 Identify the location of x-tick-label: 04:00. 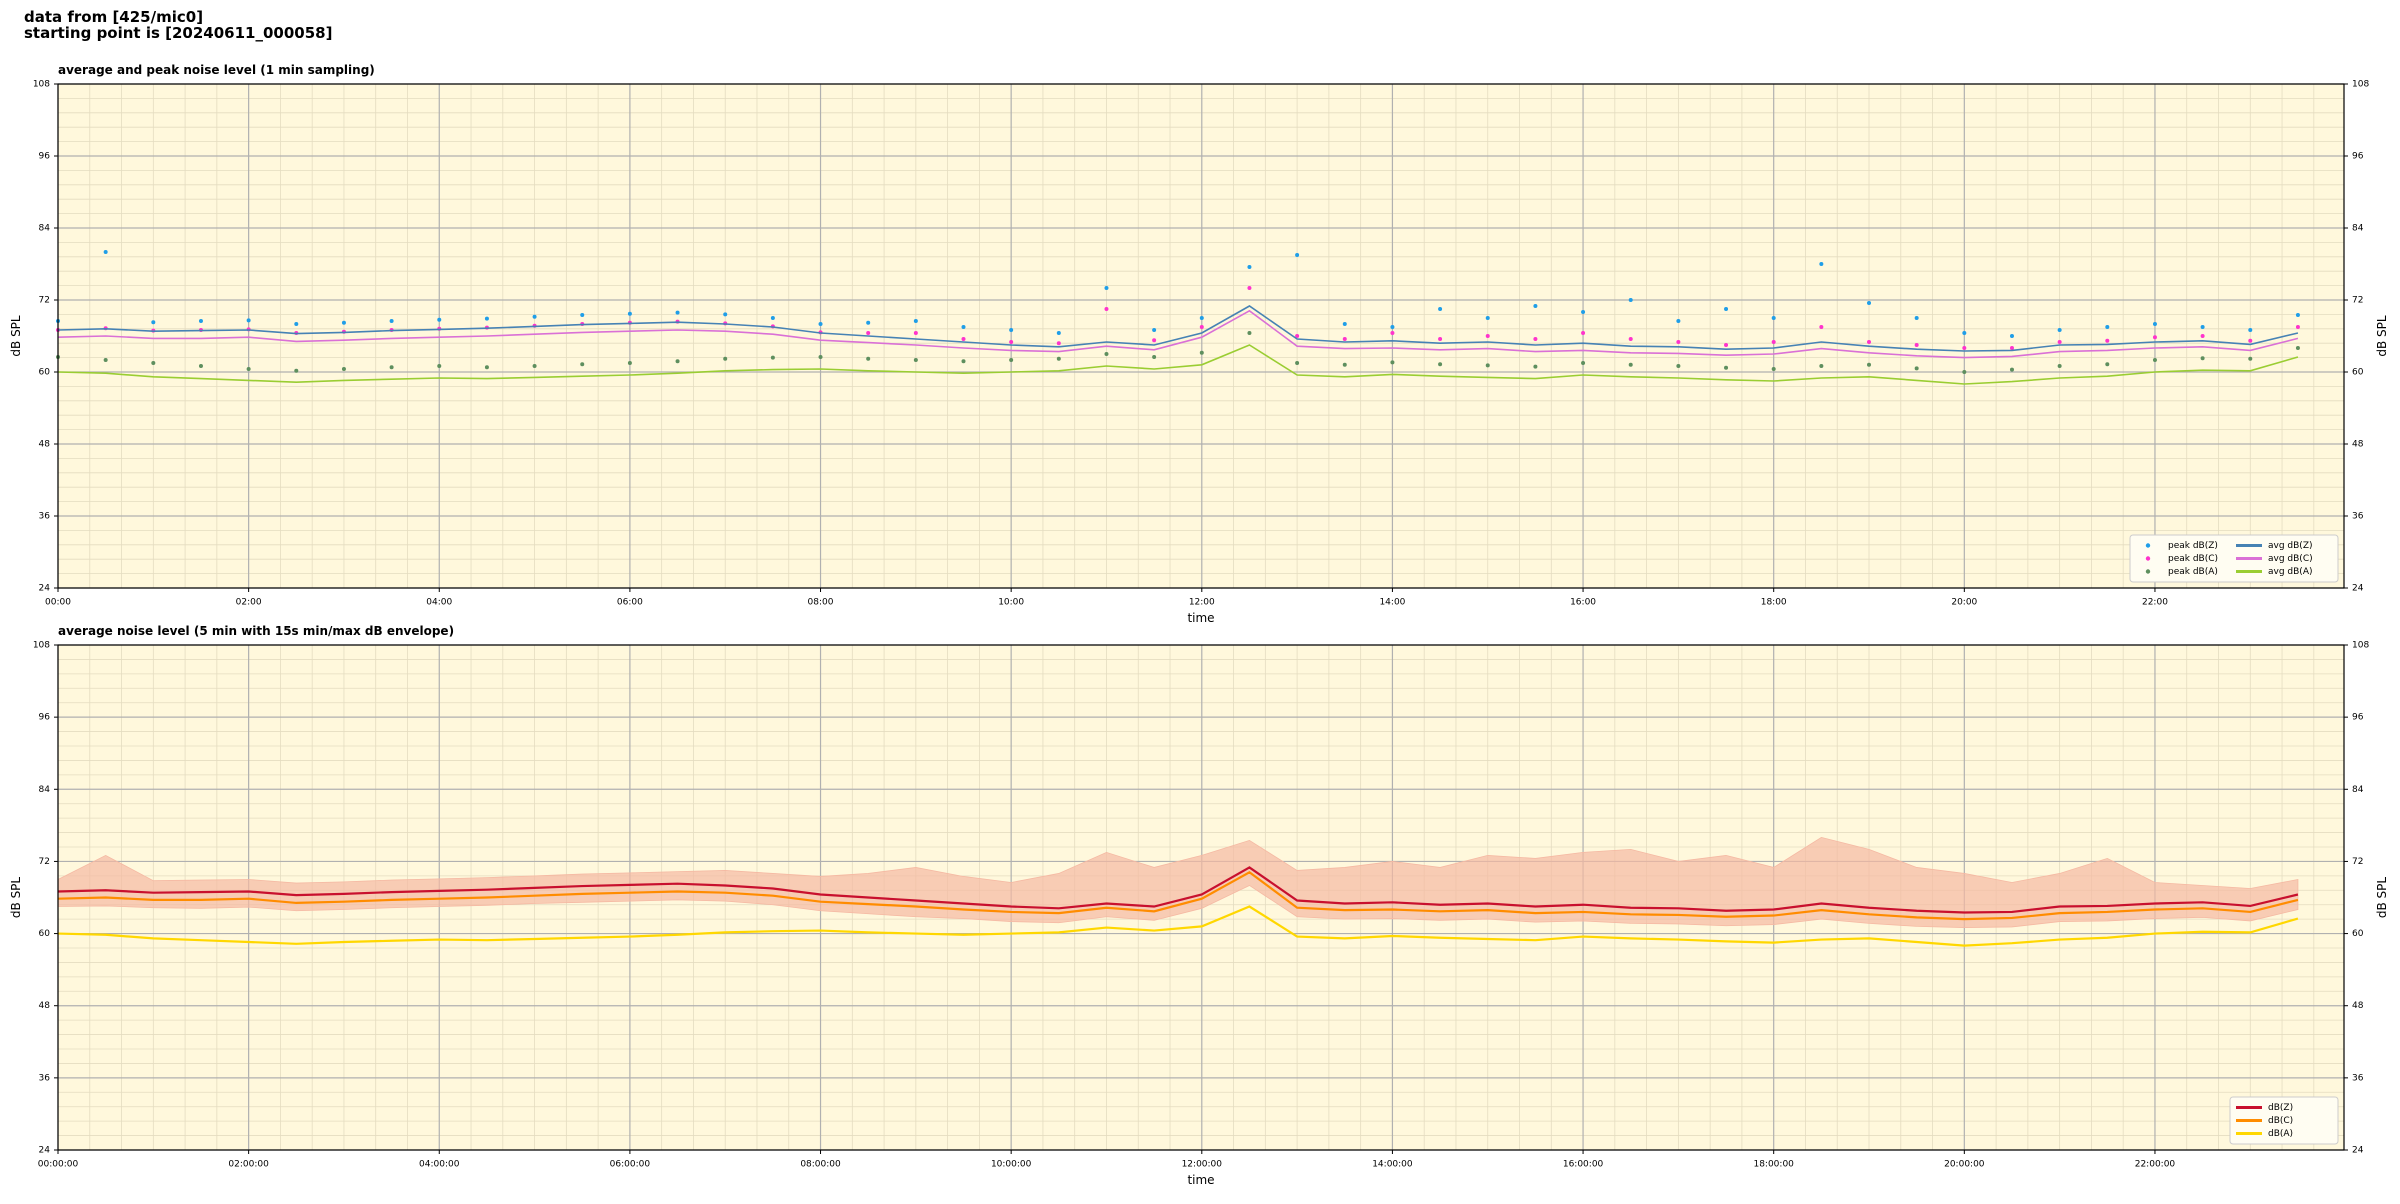
(439, 603).